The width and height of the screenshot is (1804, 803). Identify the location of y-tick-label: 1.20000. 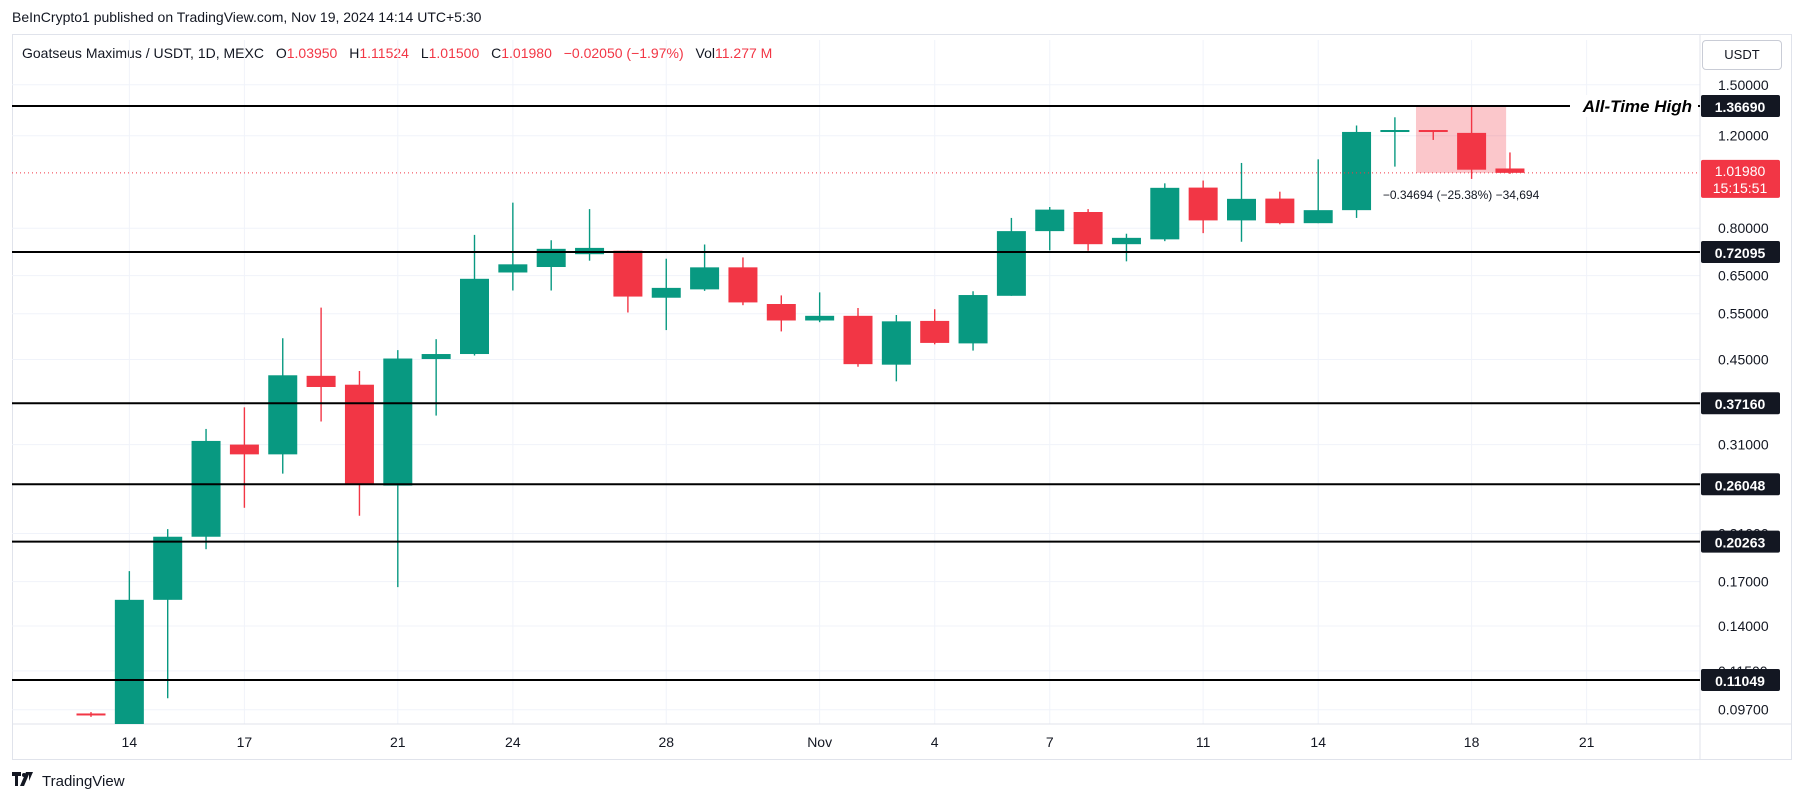
(1743, 136).